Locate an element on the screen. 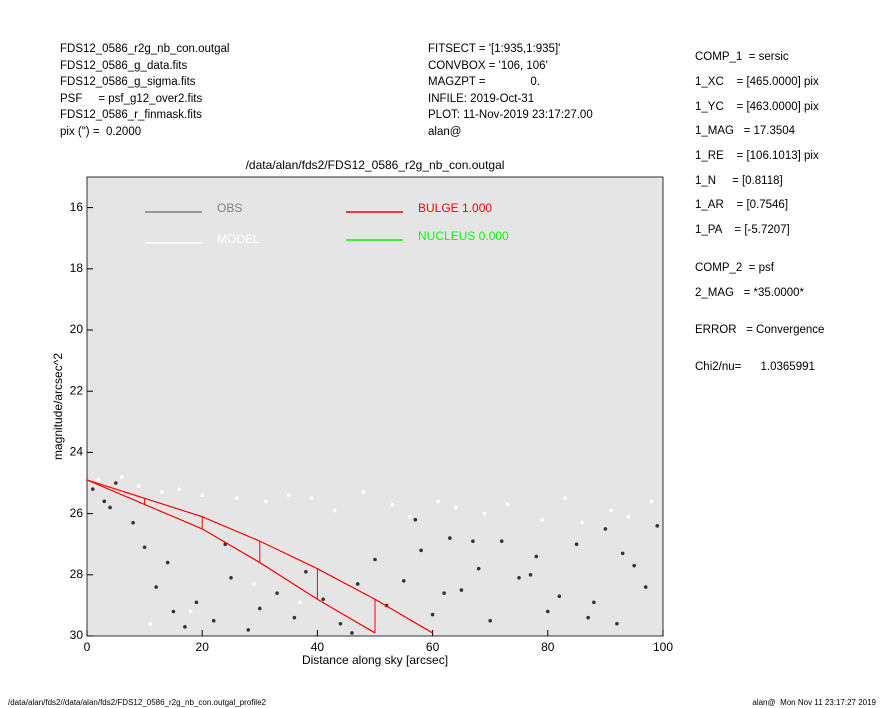  x-tick-label: 80 is located at coordinates (548, 647).